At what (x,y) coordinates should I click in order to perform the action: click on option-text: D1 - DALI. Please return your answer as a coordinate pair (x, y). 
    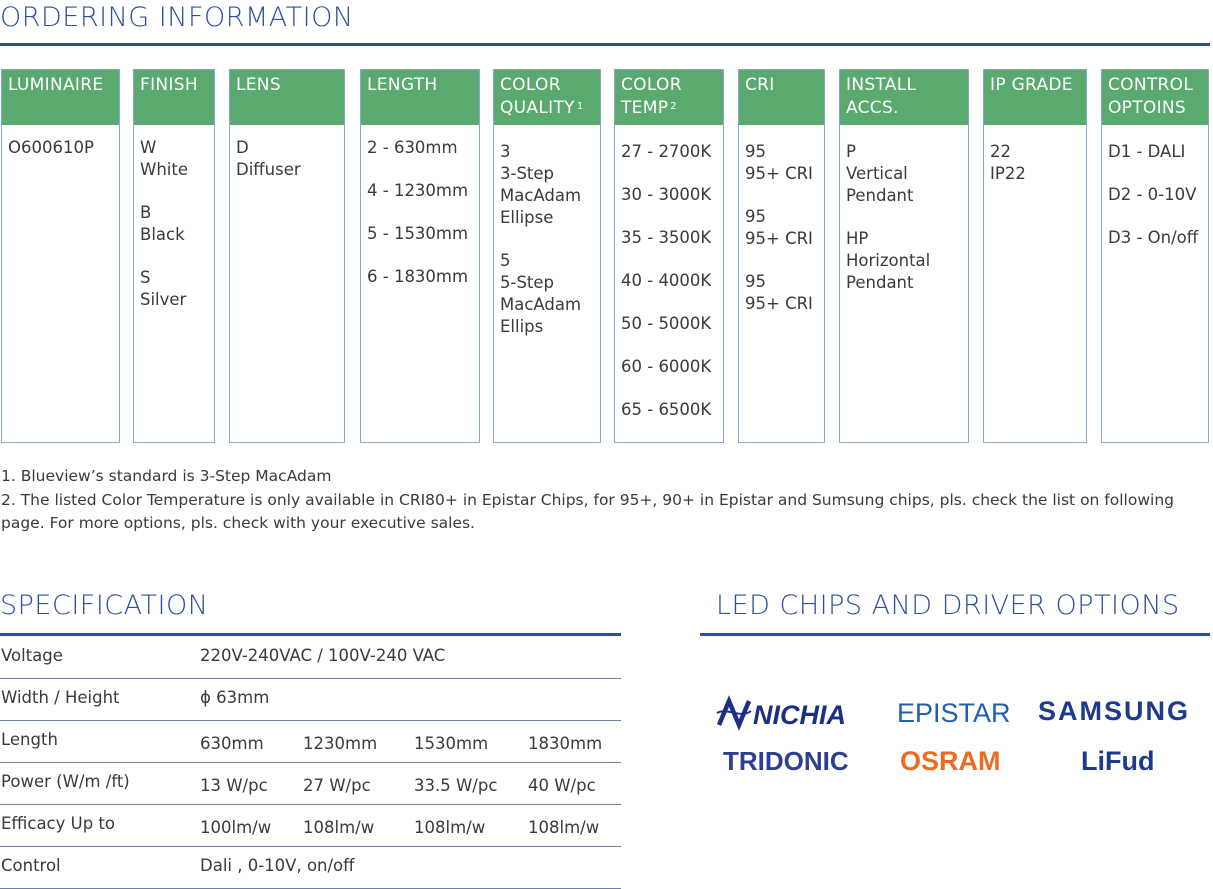
    Looking at the image, I should click on (1147, 151).